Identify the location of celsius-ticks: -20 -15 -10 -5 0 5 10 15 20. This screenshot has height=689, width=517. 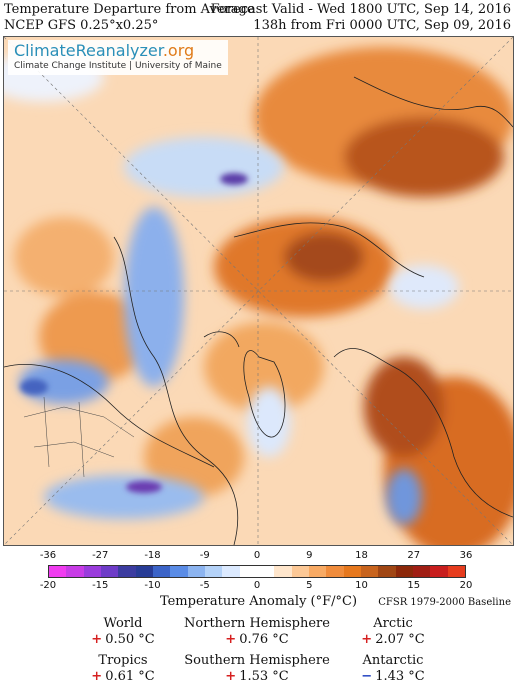
(258, 587).